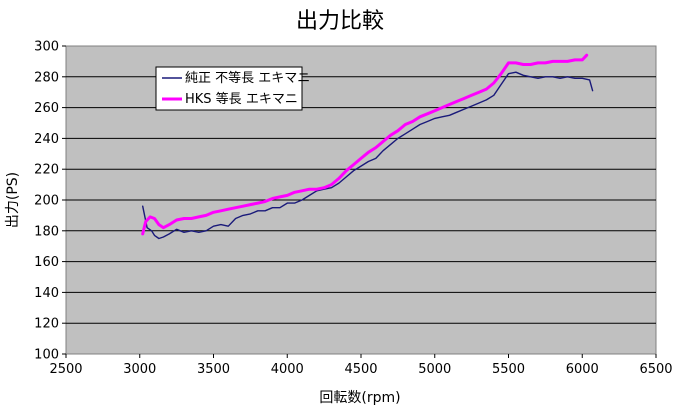  Describe the element at coordinates (46, 262) in the screenshot. I see `y-tick-label: 160` at that location.